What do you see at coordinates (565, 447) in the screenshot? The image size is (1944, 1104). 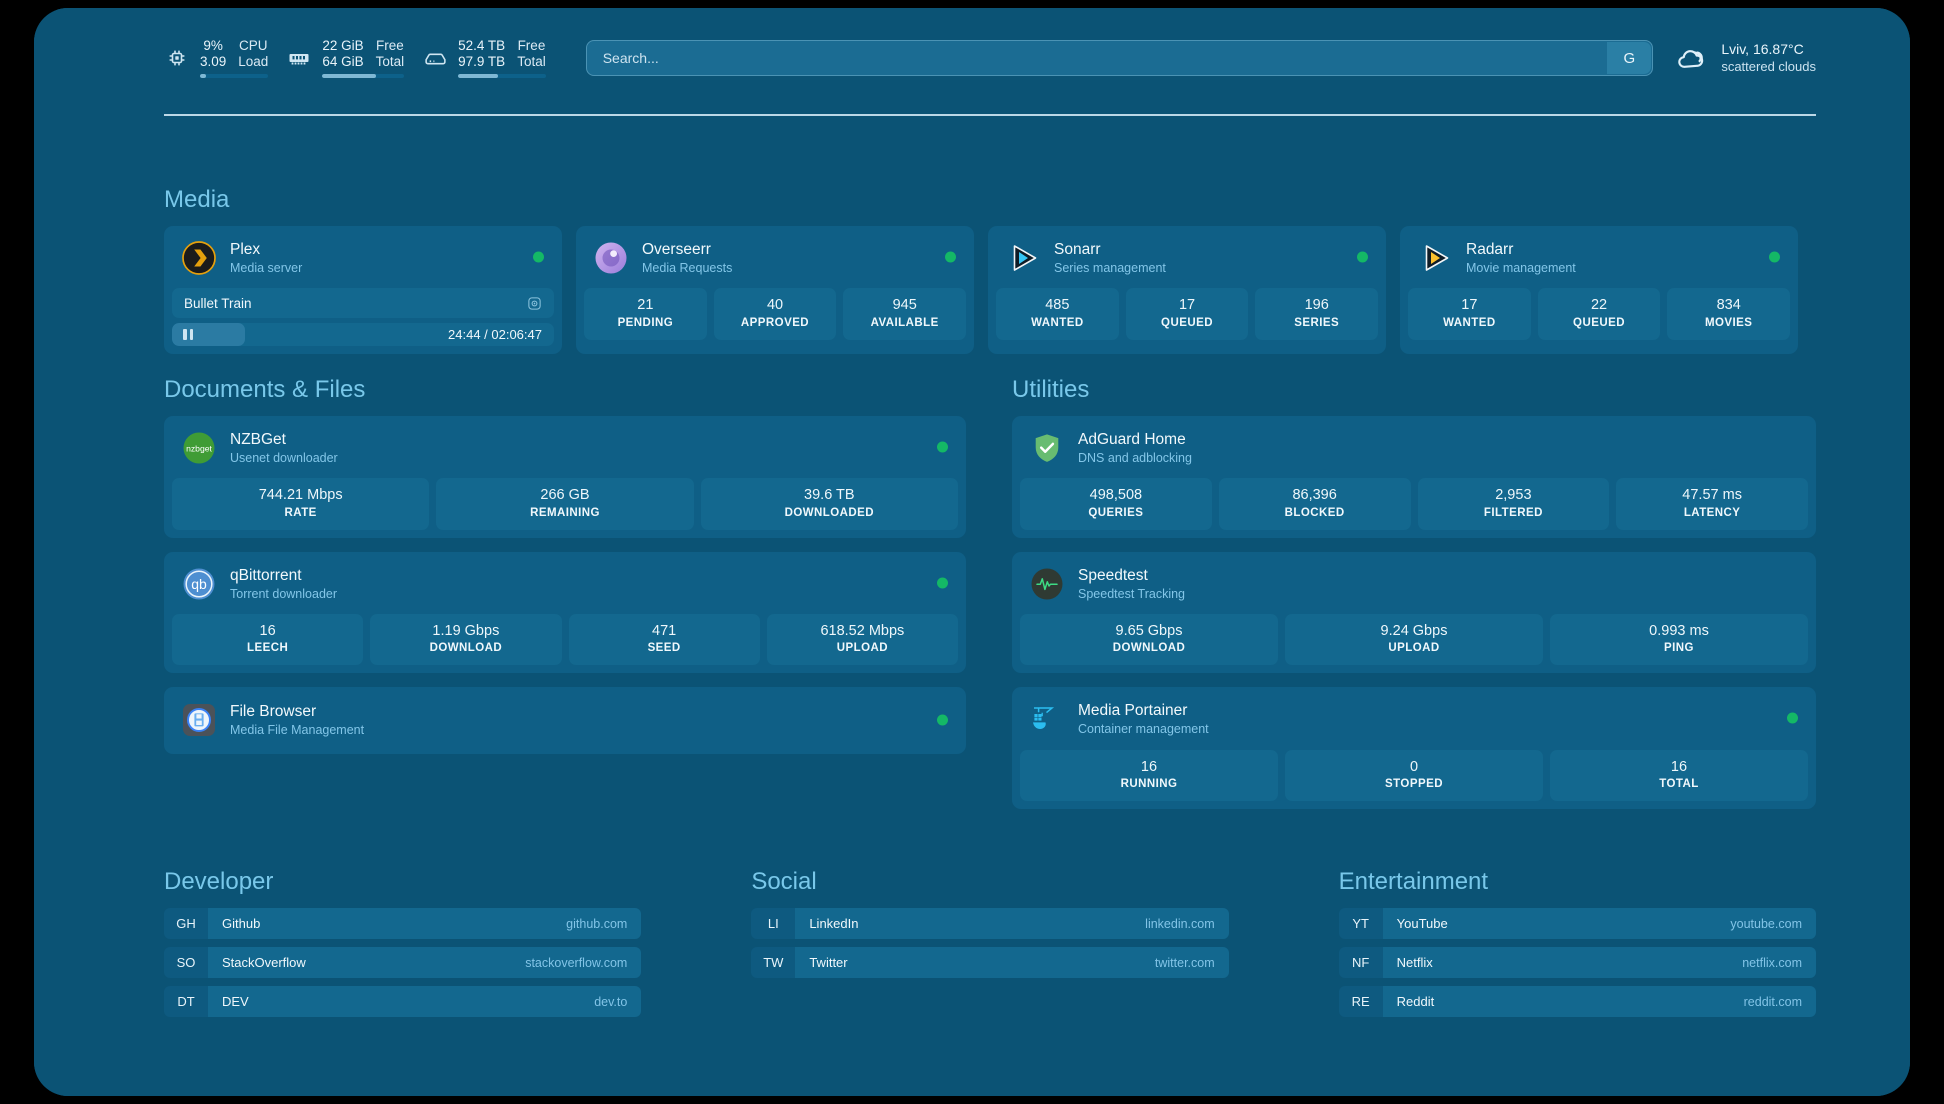 I see `nzbget-card-header: nzbget NZBGet Usenet downloader` at bounding box center [565, 447].